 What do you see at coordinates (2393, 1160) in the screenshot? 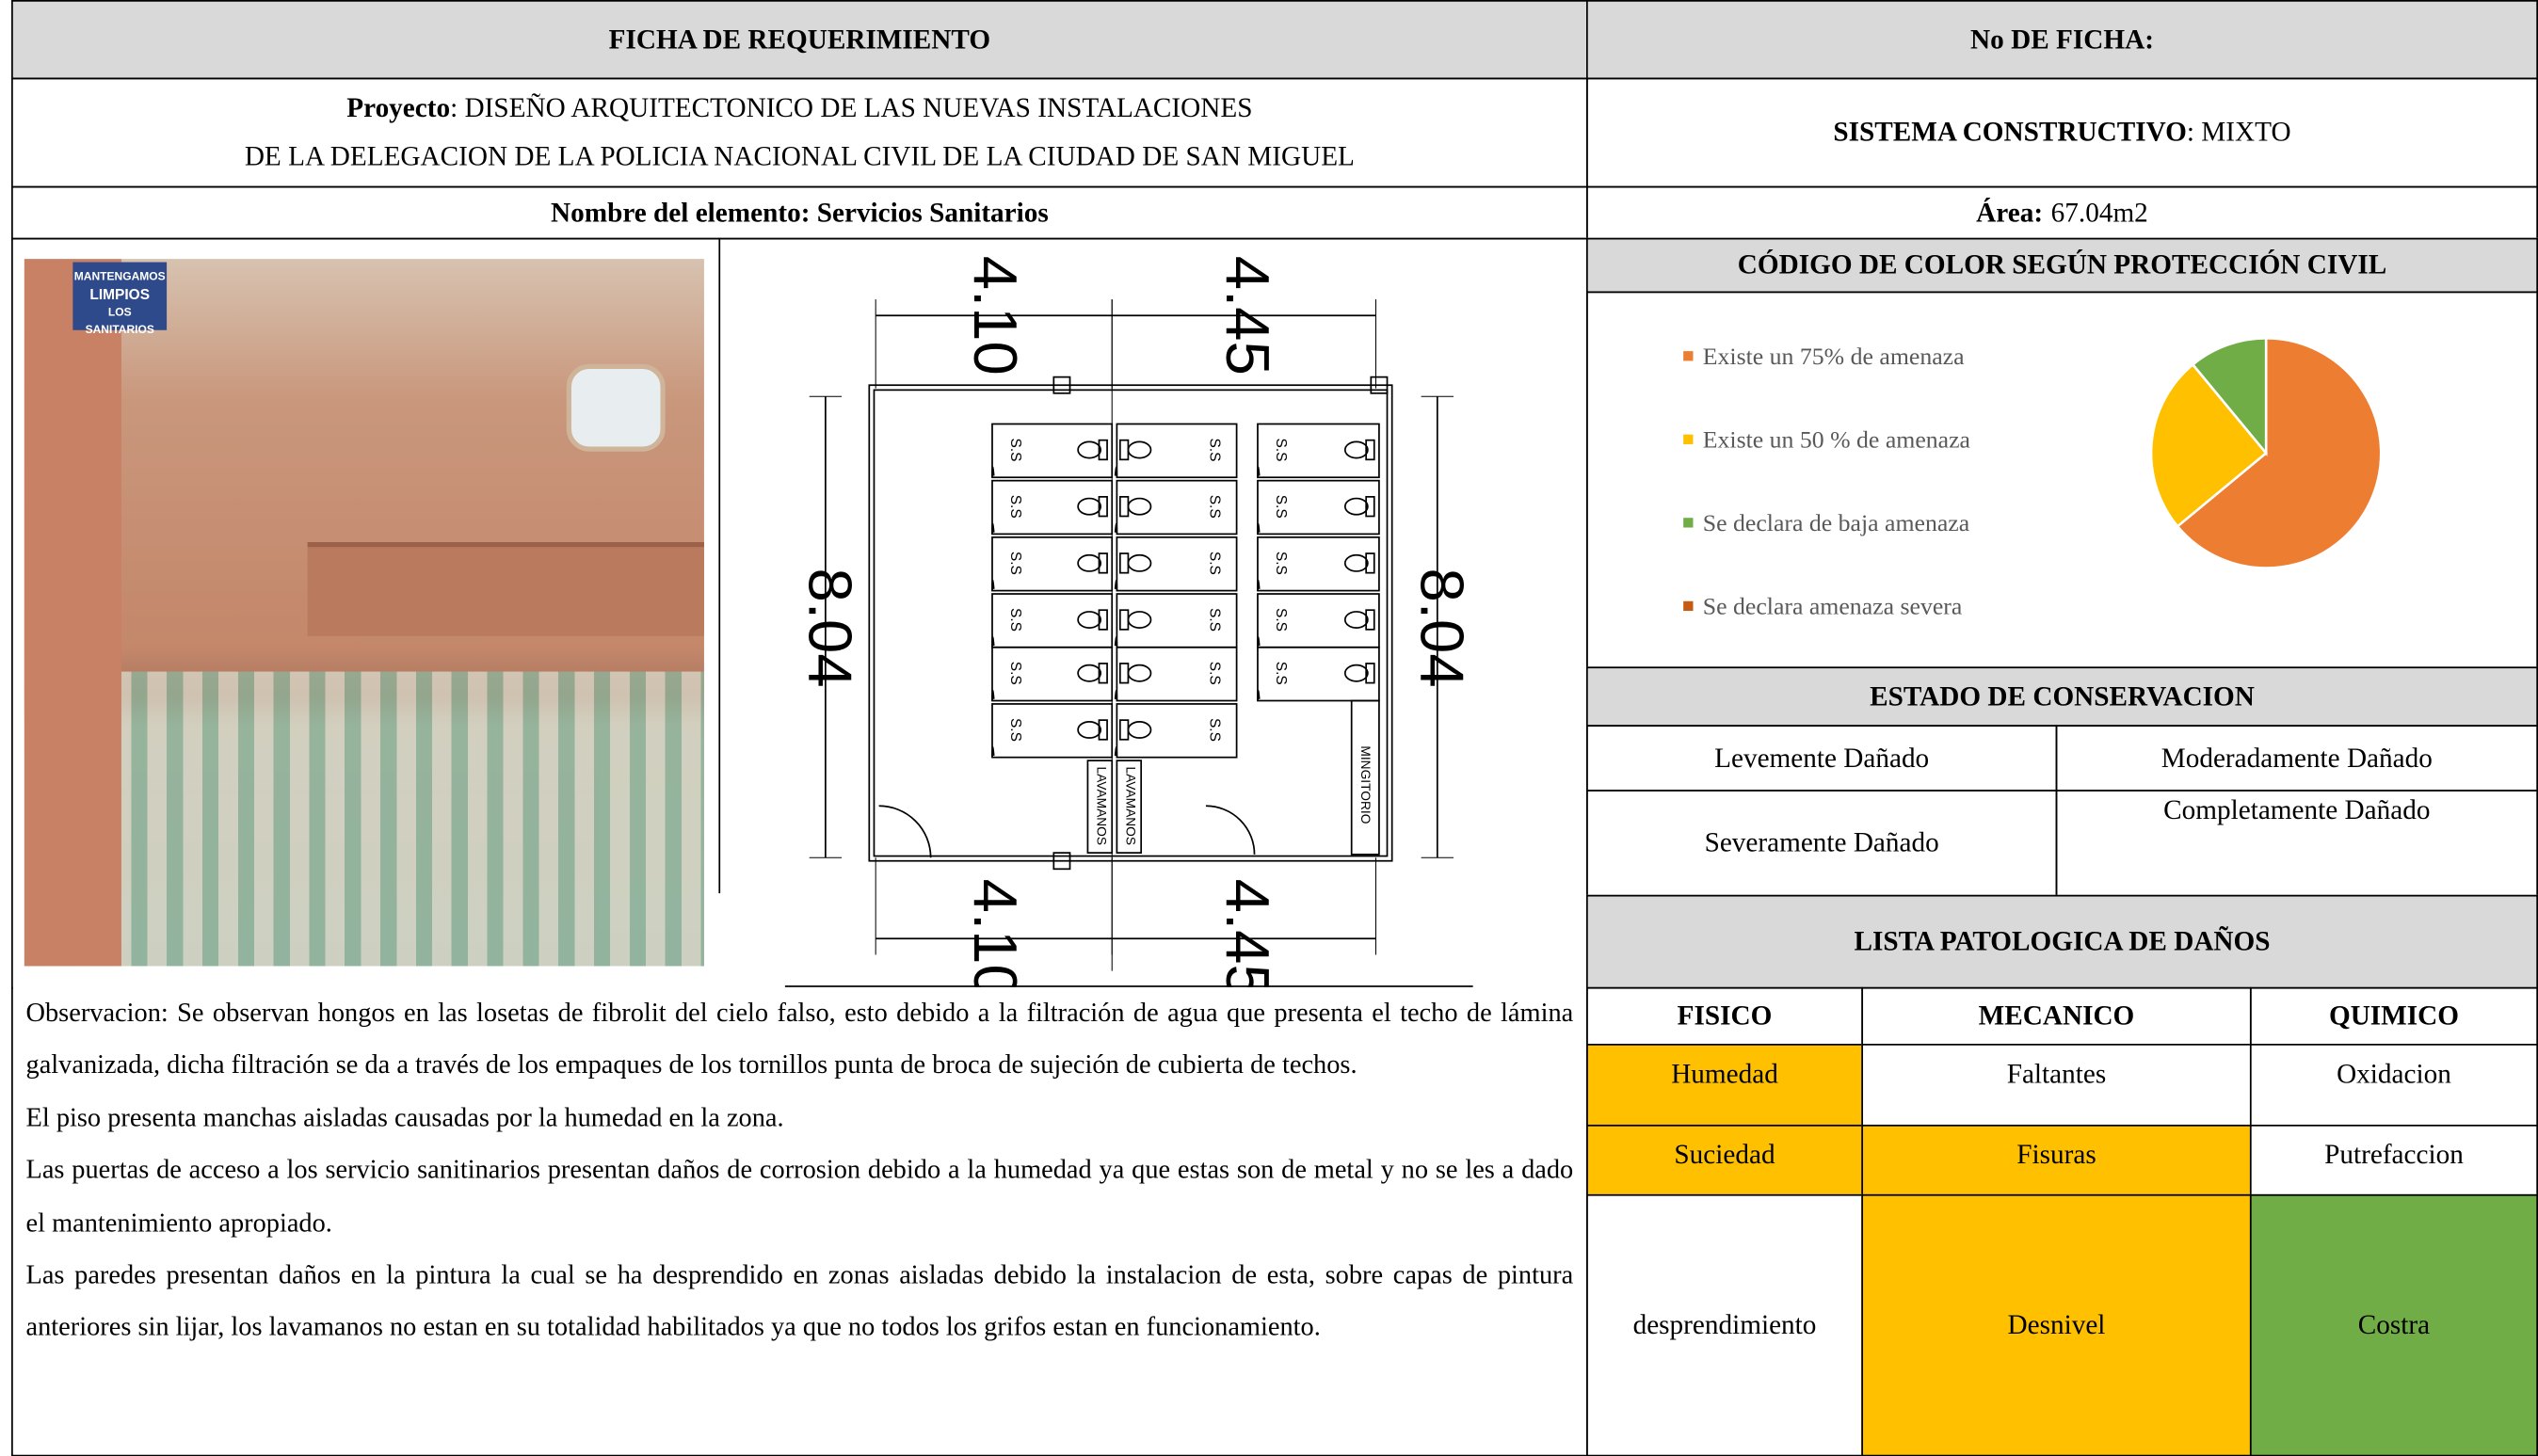
I see `damage-cell: Putrefaccion` at bounding box center [2393, 1160].